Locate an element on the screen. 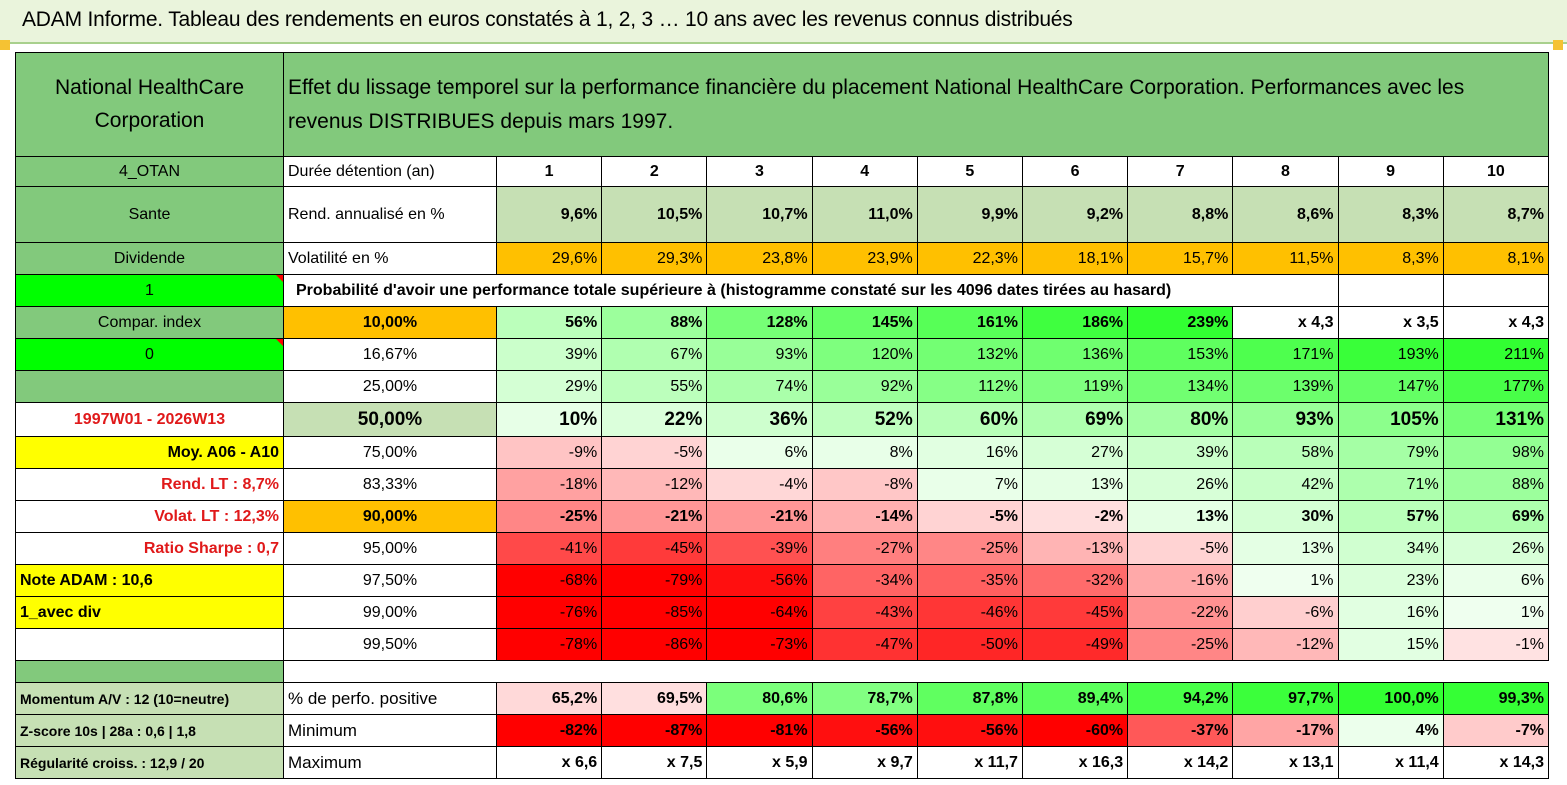 The height and width of the screenshot is (785, 1567). volatility-cell: 23,8% is located at coordinates (759, 258).